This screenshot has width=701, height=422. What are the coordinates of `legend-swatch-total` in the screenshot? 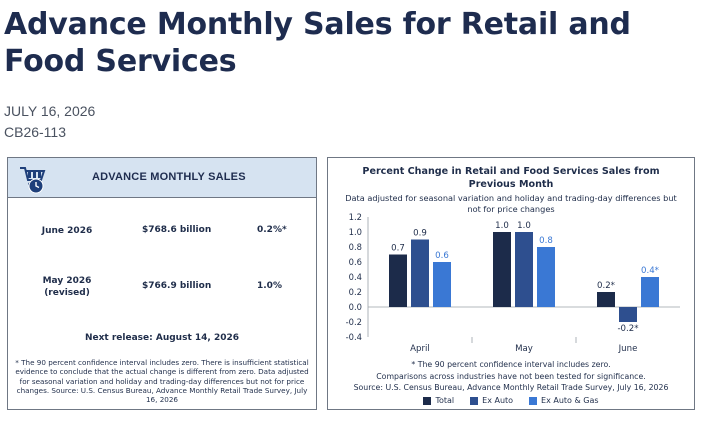 It's located at (427, 400).